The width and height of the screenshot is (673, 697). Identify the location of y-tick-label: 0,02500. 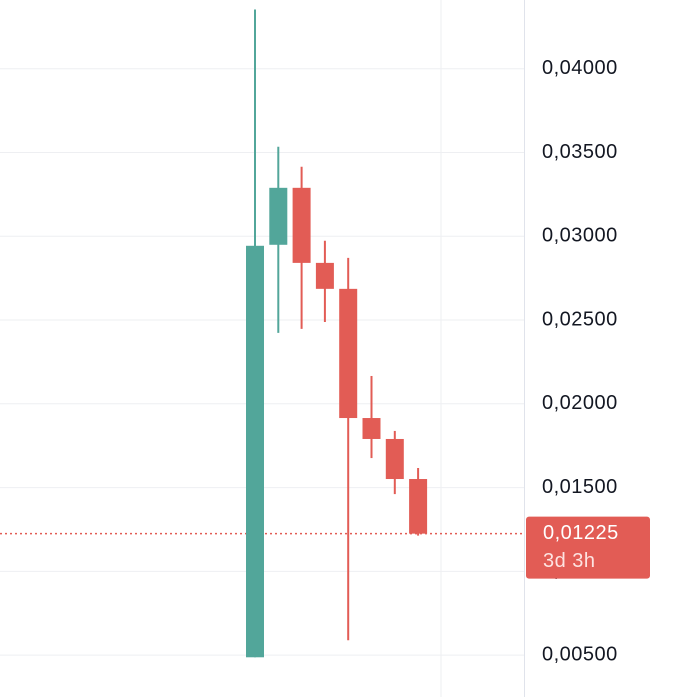
(580, 319).